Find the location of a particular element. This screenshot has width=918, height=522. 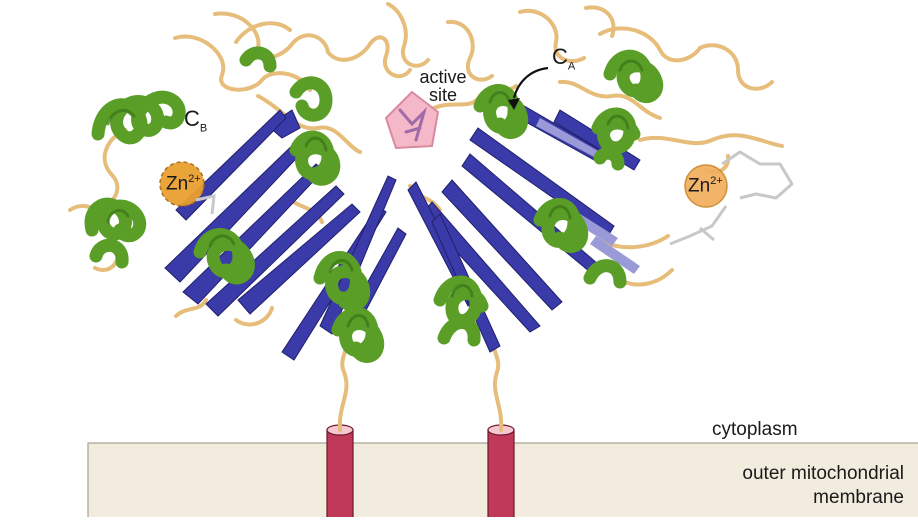

chain-b-subscript: B is located at coordinates (203, 128).